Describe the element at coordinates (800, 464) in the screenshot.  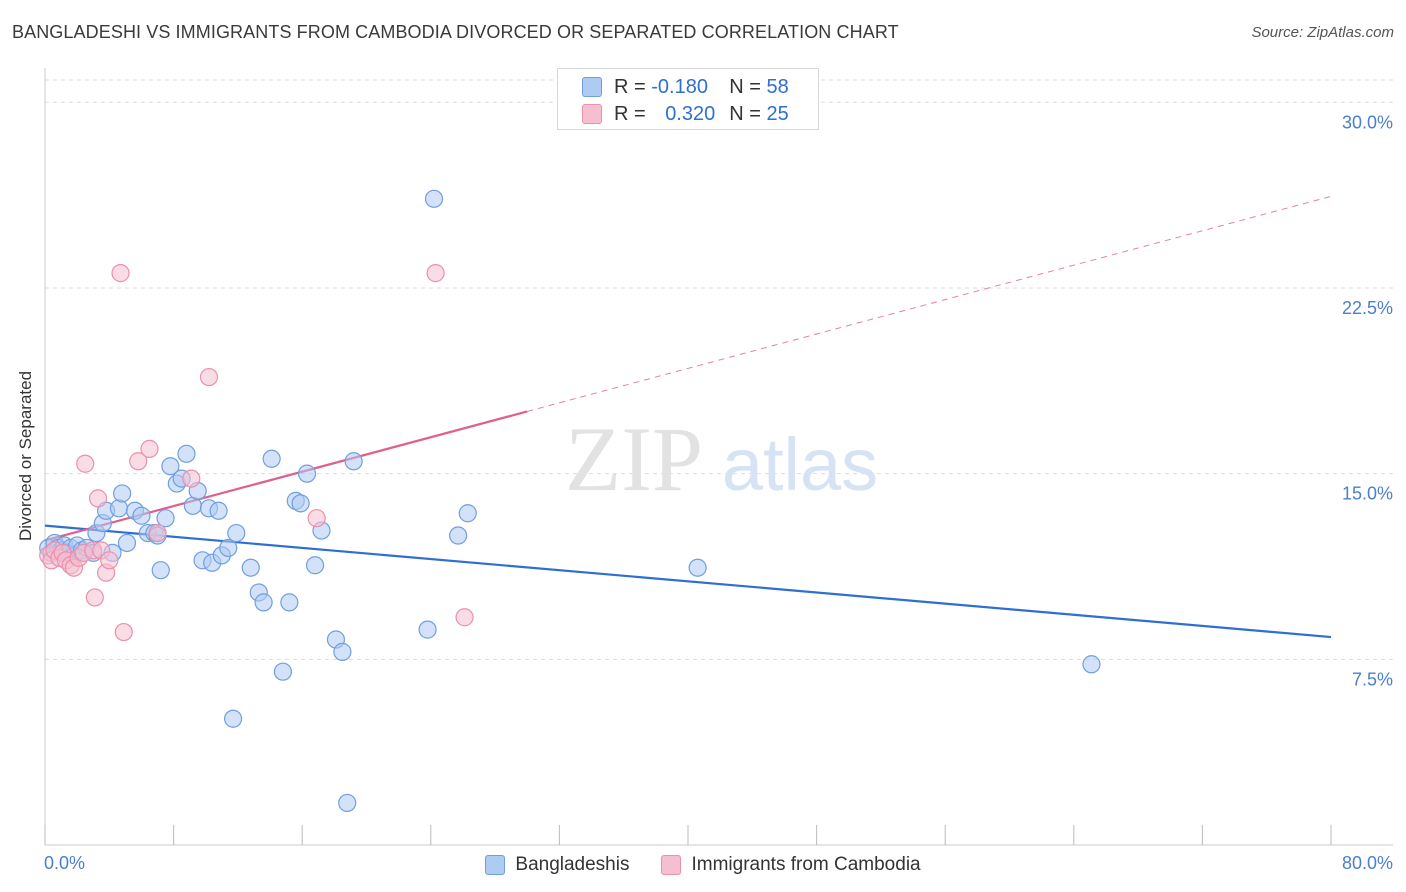
I see `watermark-atlas: atlas` at that location.